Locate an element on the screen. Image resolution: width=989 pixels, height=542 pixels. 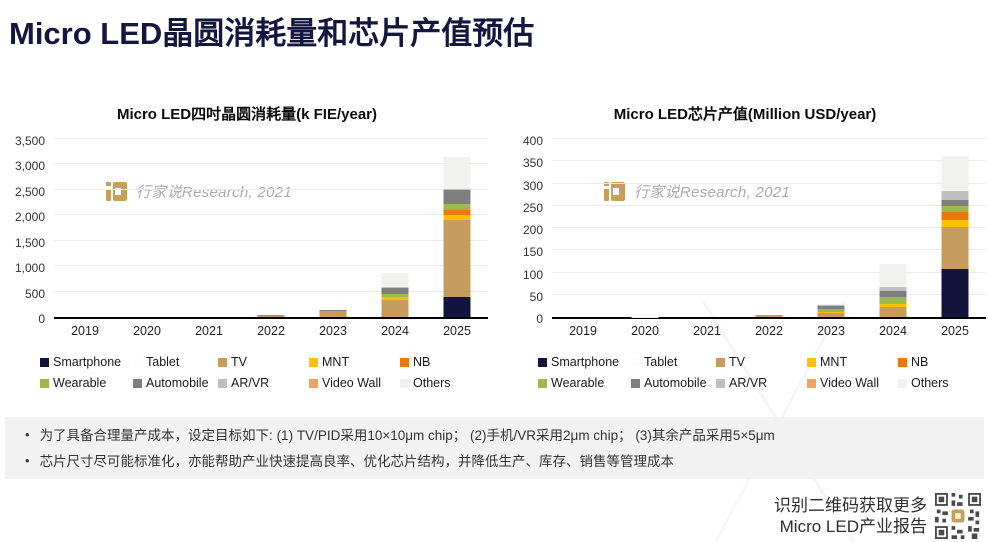
bar-2023 is located at coordinates (333, 313).